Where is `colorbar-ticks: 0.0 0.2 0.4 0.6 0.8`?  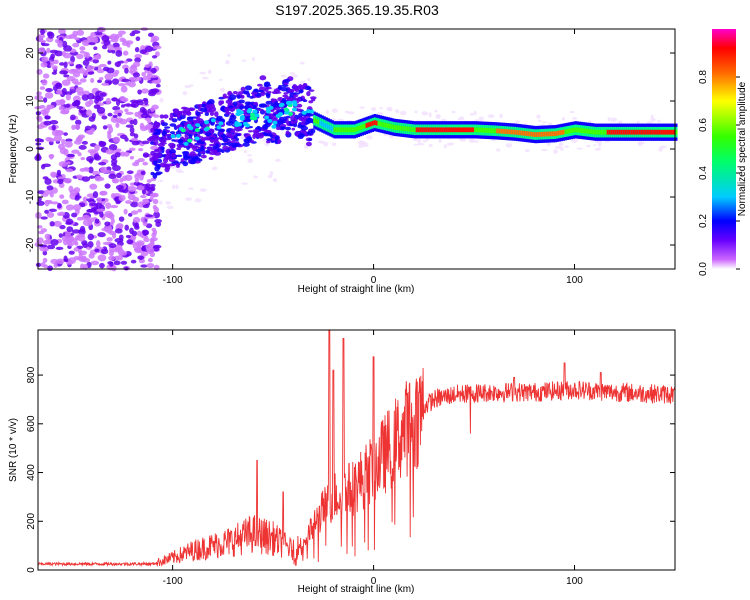
colorbar-ticks: 0.0 0.2 0.4 0.6 0.8 is located at coordinates (719, 173).